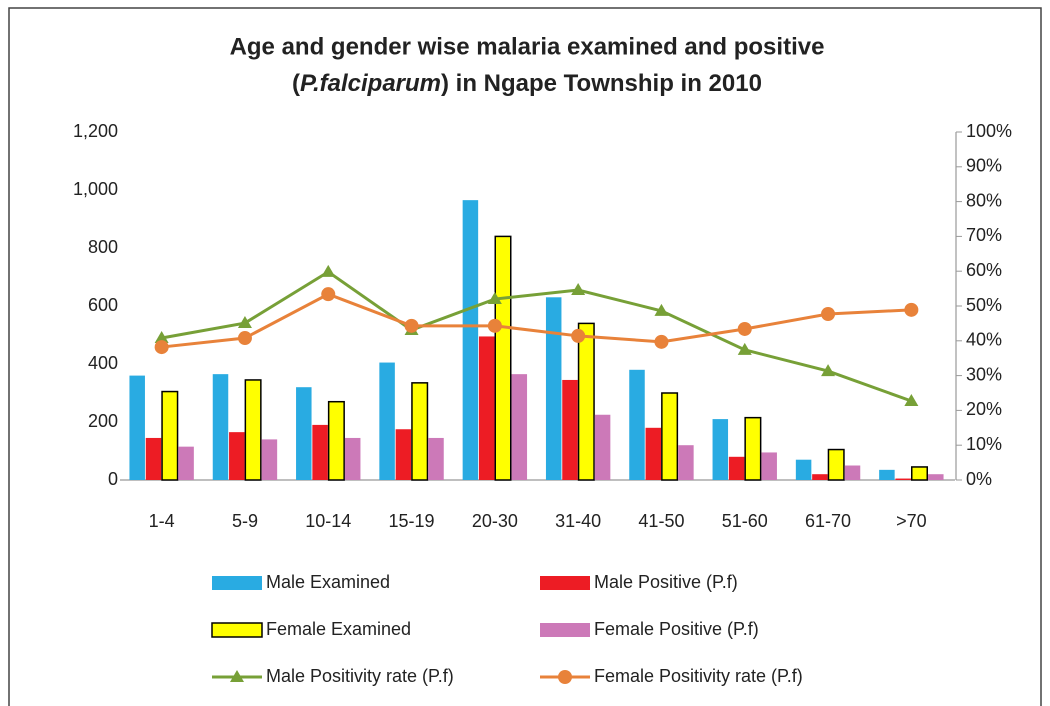  What do you see at coordinates (328, 521) in the screenshot?
I see `x-tick-label: 10-14` at bounding box center [328, 521].